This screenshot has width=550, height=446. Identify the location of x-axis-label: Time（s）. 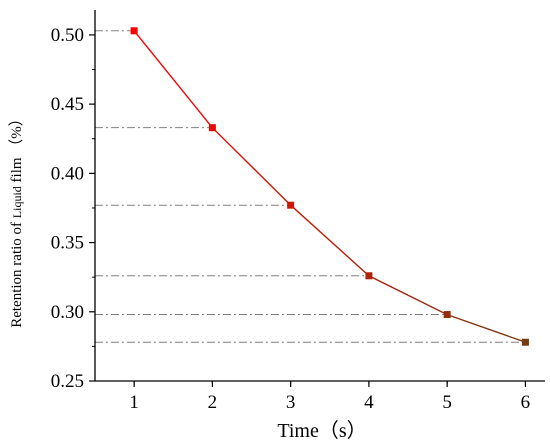
(321, 430).